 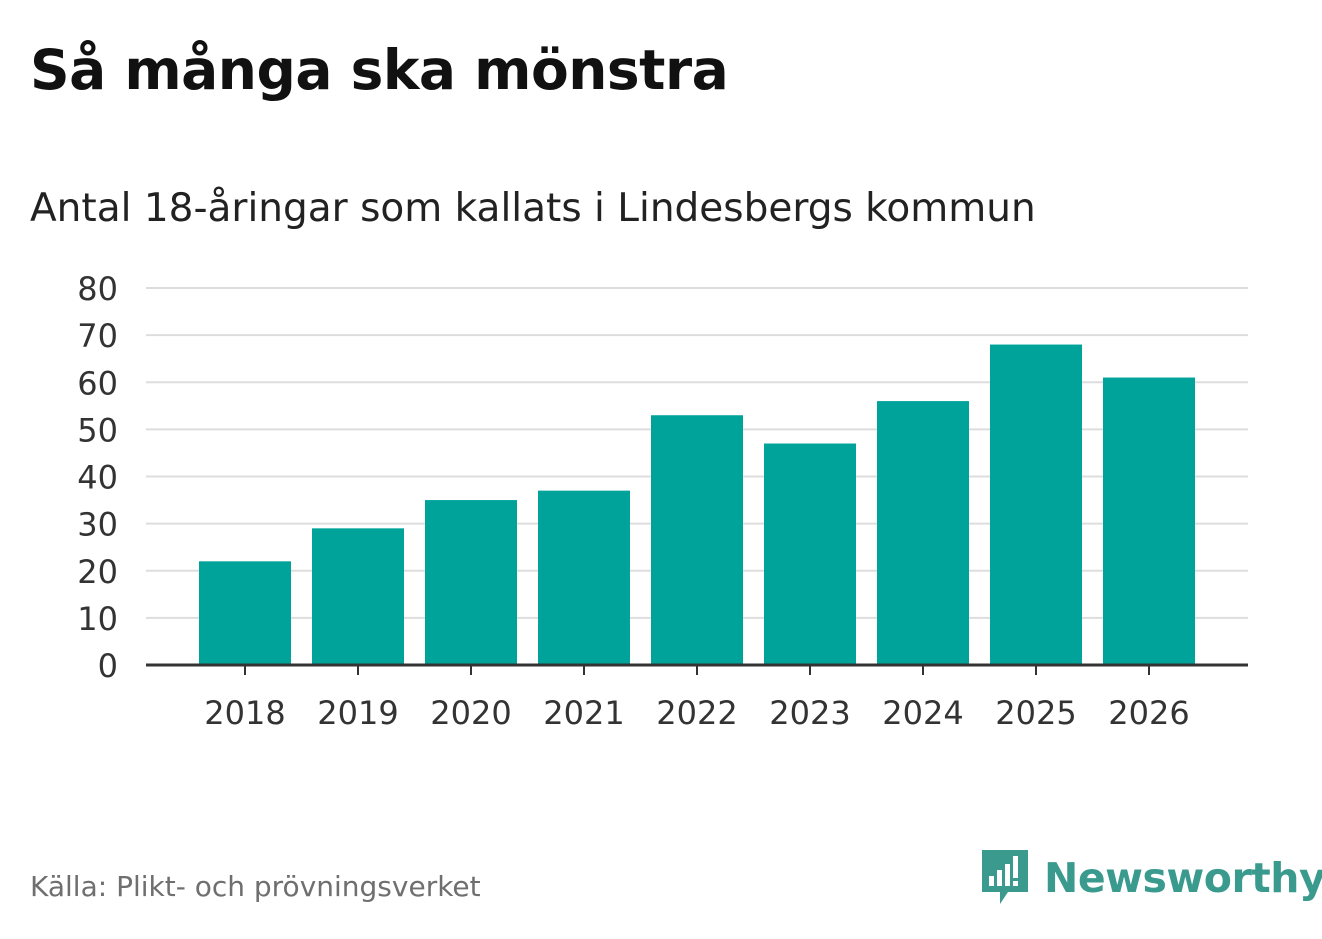 What do you see at coordinates (1149, 521) in the screenshot?
I see `bar-2026` at bounding box center [1149, 521].